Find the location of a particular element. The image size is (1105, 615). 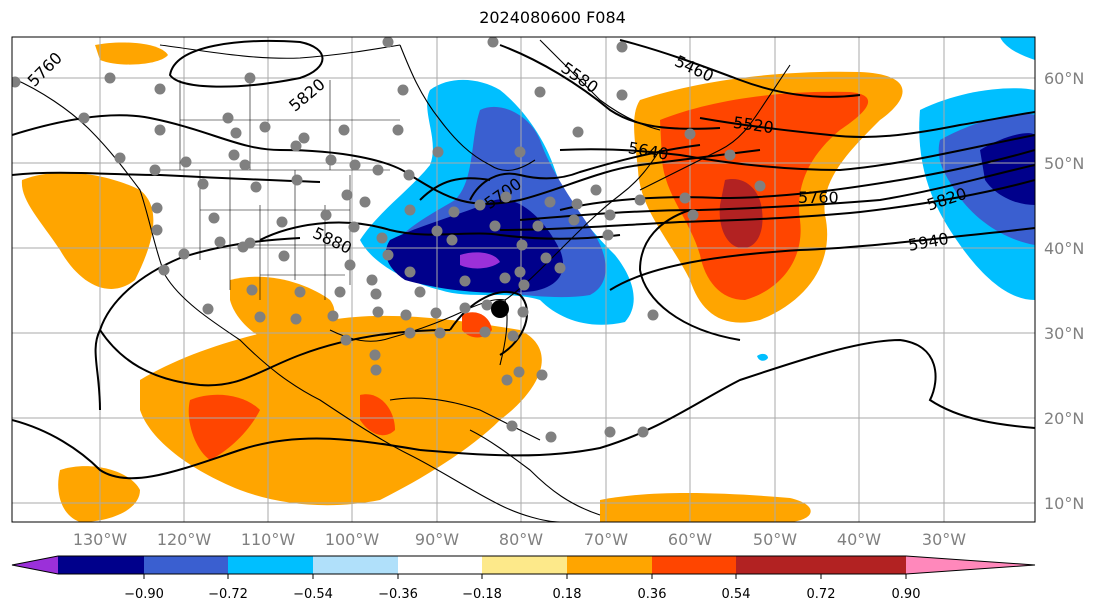

anomaly-negative-small is located at coordinates (762, 357).